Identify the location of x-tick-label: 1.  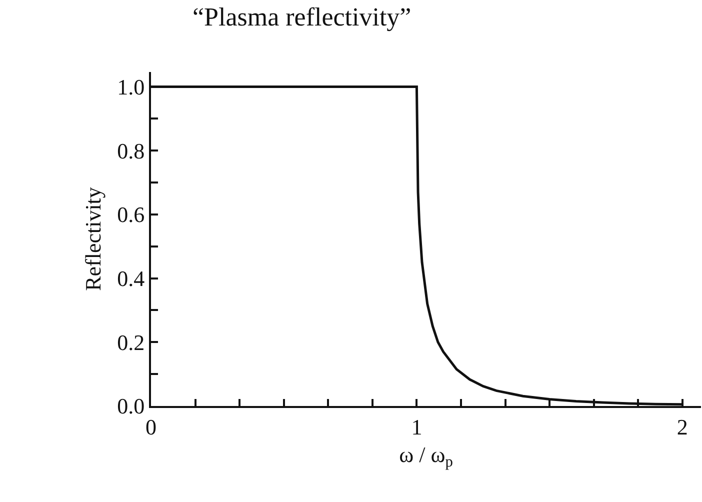
(416, 427).